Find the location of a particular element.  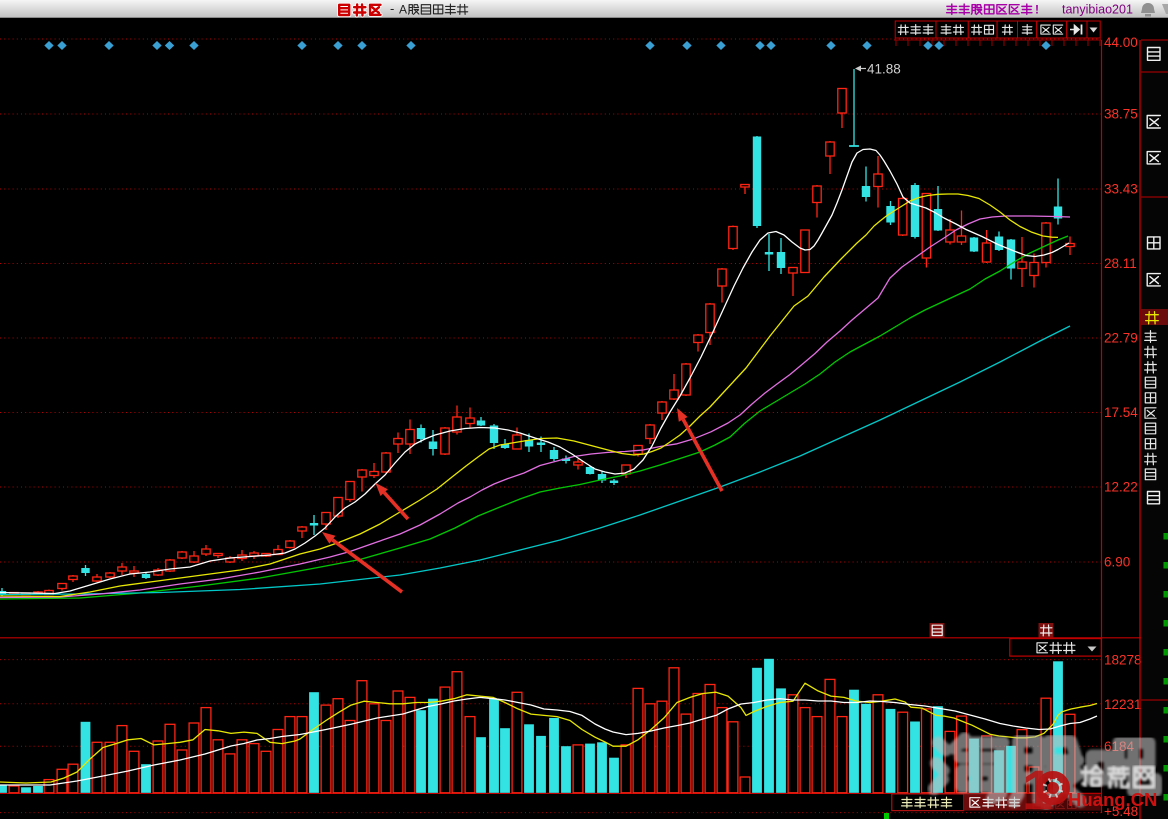

svg-text: 38.75 is located at coordinates (1121, 114).